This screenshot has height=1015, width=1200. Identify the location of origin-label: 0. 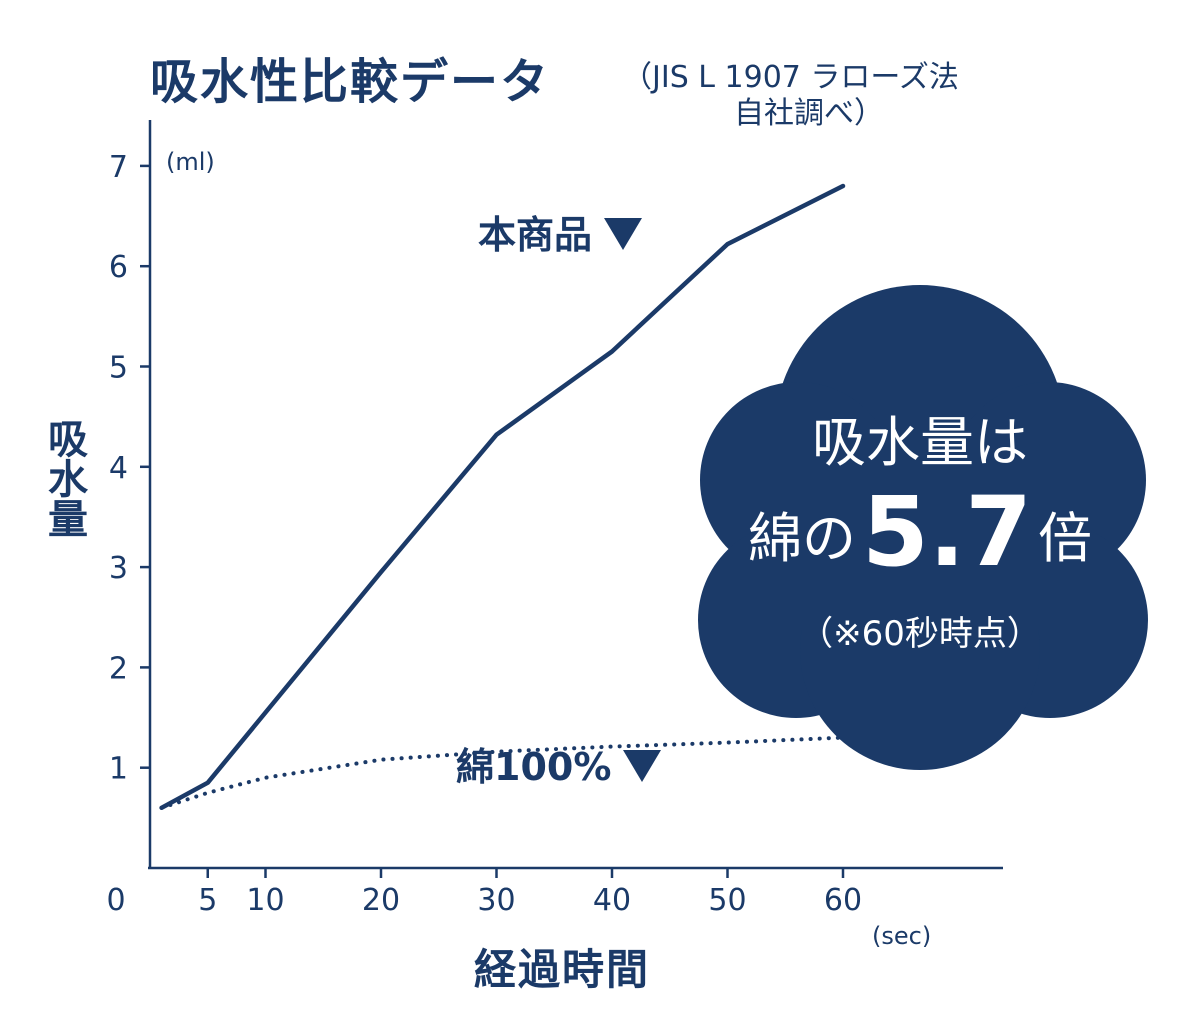
(115, 900).